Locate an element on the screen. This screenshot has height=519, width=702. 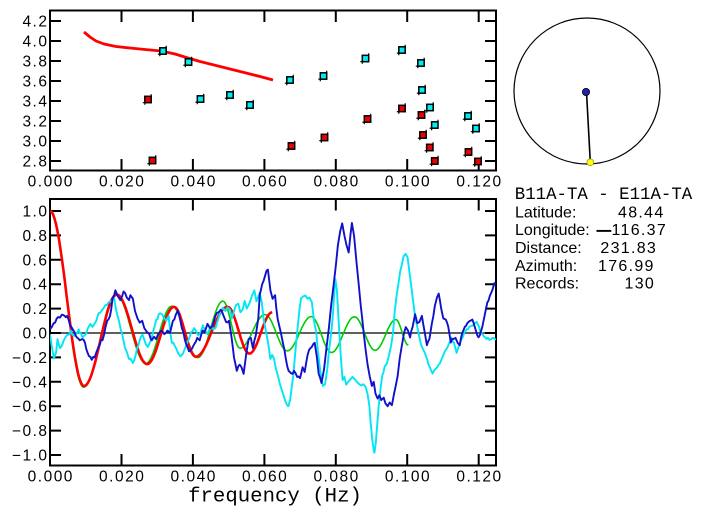
svg-text: 2.8 is located at coordinates (35, 162).